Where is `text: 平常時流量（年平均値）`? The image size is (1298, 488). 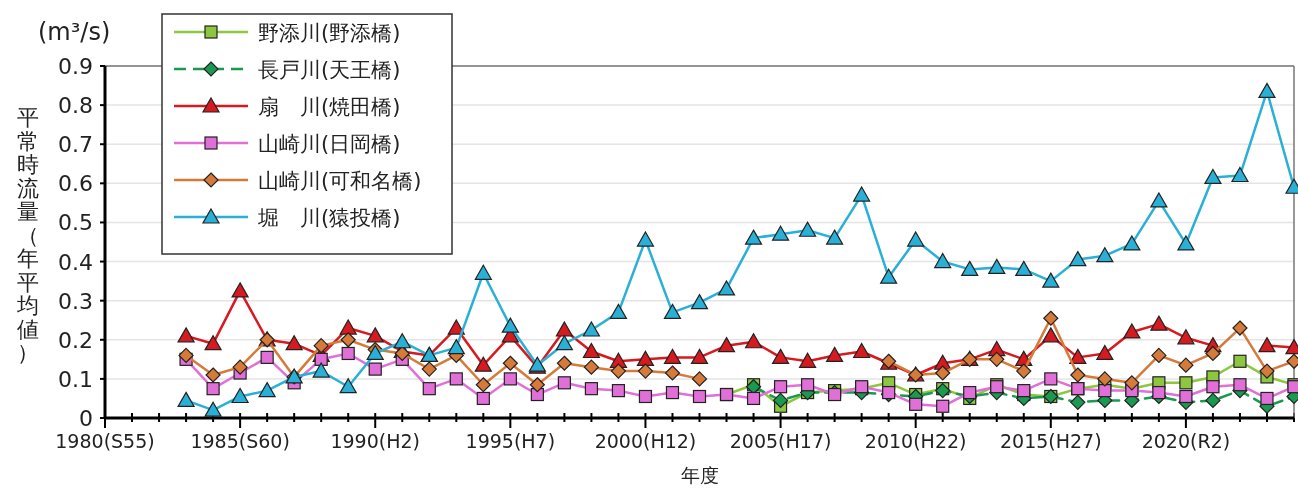
text: 平常時流量（年平均値） is located at coordinates (28, 235).